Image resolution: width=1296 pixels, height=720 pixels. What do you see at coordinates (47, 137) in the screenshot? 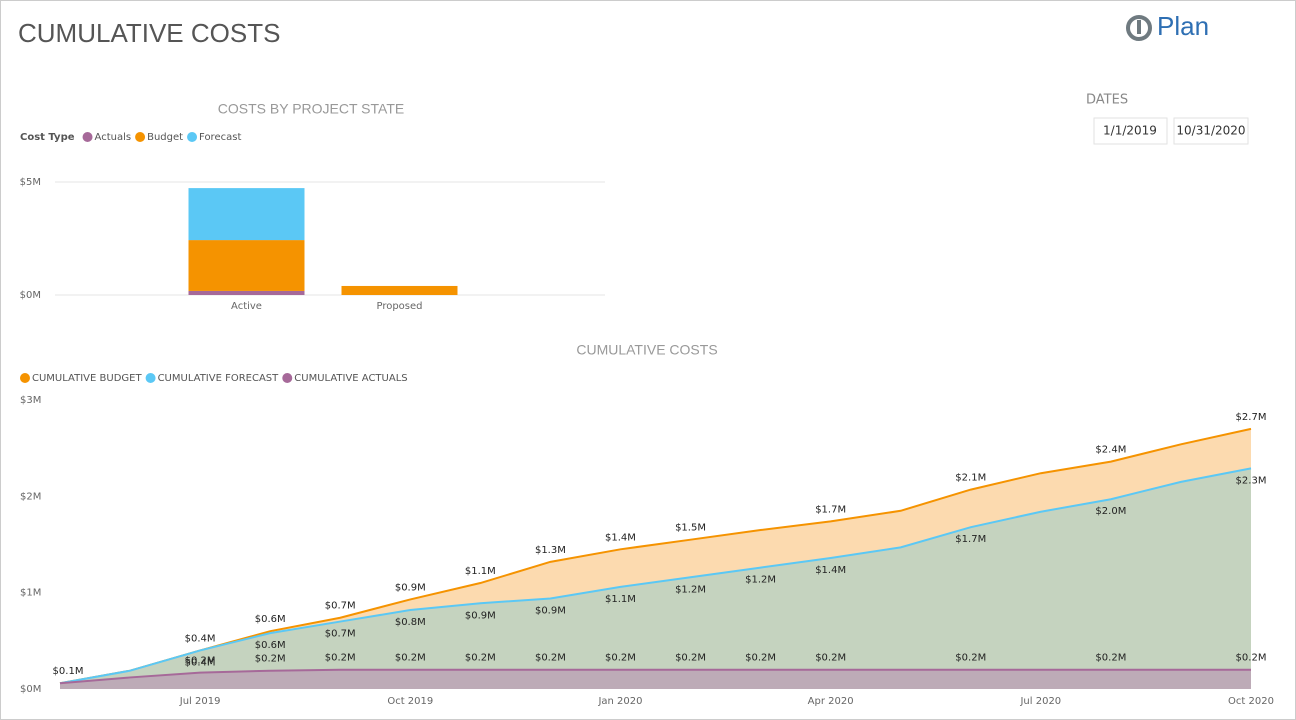
I see `legend-title: Cost Type` at bounding box center [47, 137].